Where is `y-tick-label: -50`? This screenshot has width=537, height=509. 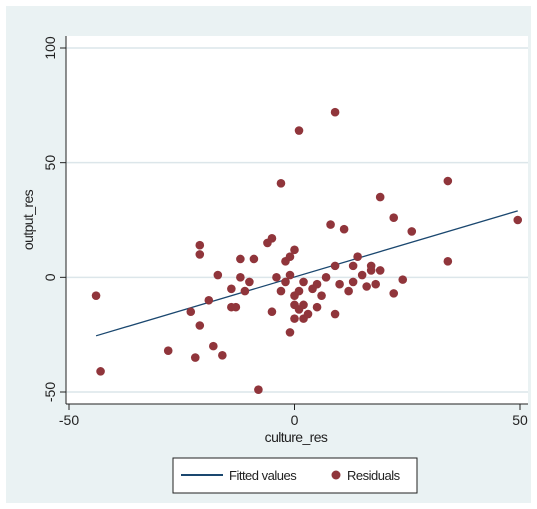
y-tick-label: -50 is located at coordinates (50, 392).